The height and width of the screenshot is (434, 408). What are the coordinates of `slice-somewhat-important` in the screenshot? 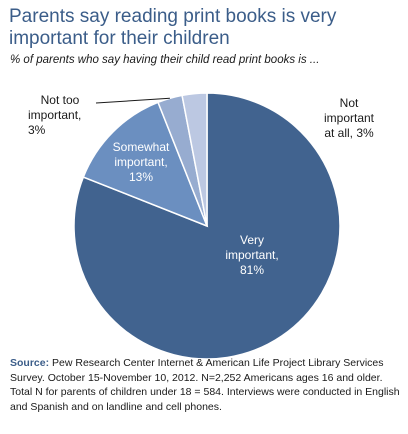 It's located at (145, 164).